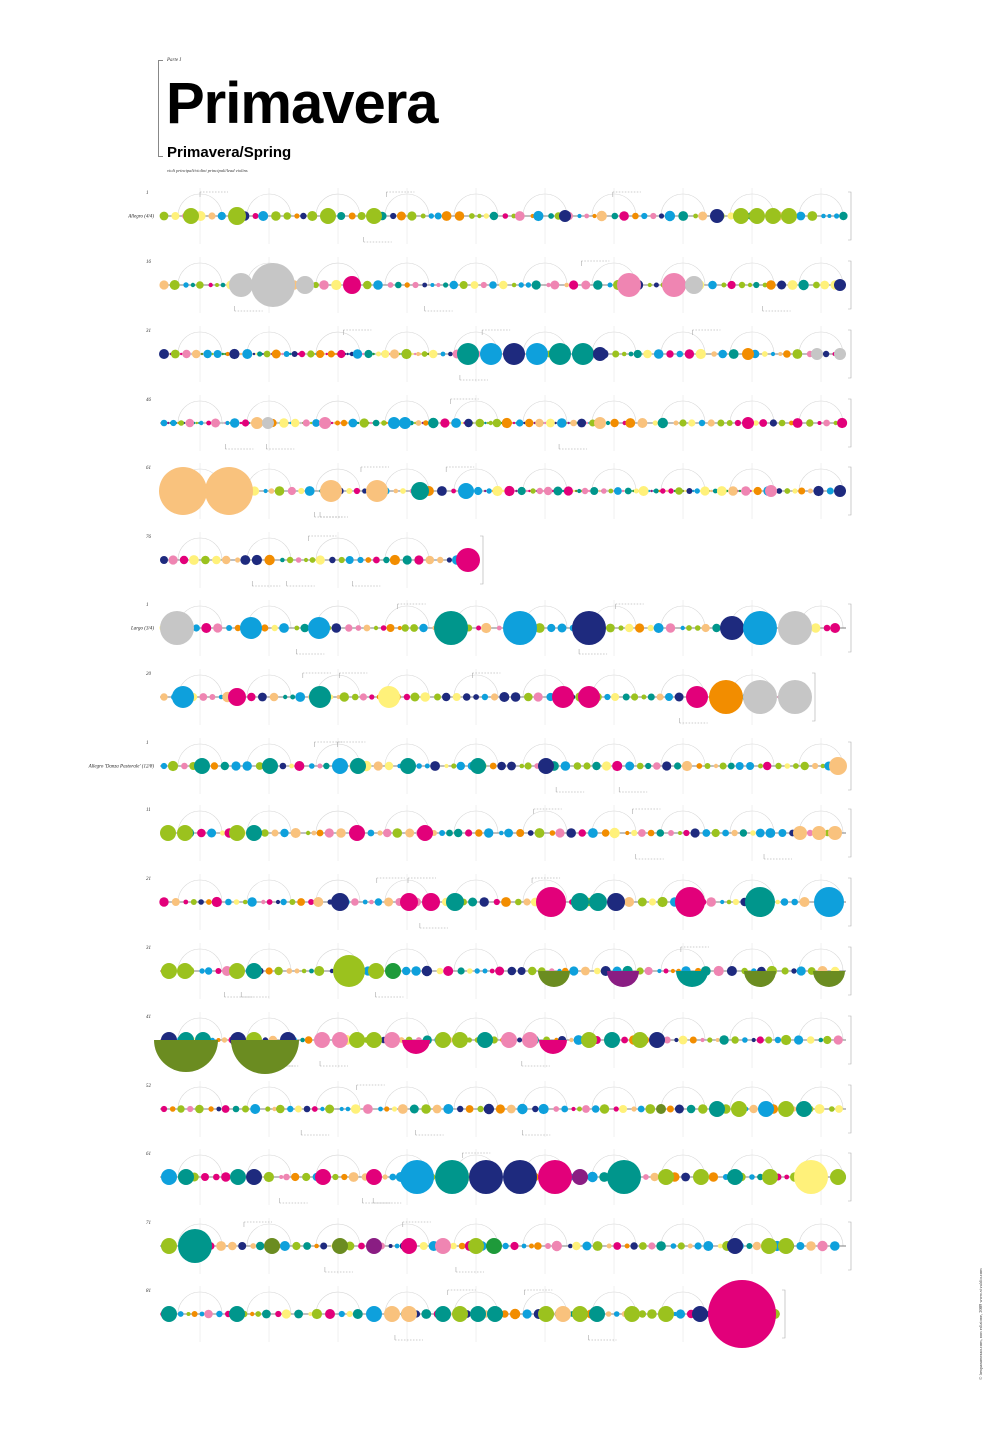 The height and width of the screenshot is (1429, 1000). What do you see at coordinates (499, 971) in the screenshot?
I see `score-stave: 31` at bounding box center [499, 971].